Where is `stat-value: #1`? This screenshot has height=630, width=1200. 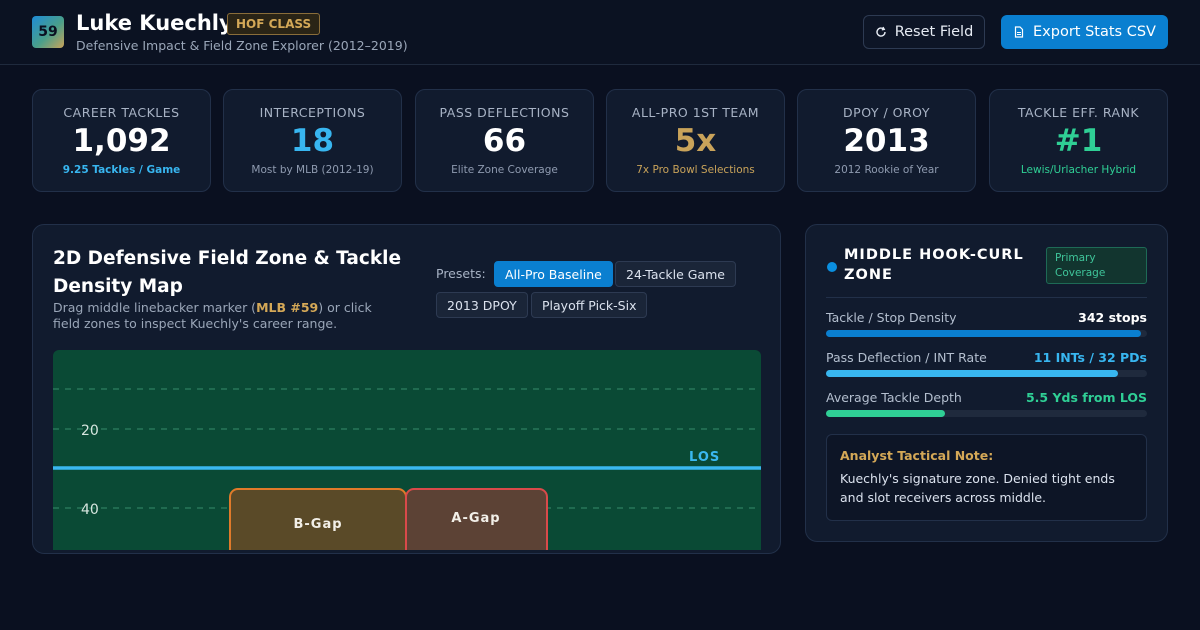 stat-value: #1 is located at coordinates (1078, 141).